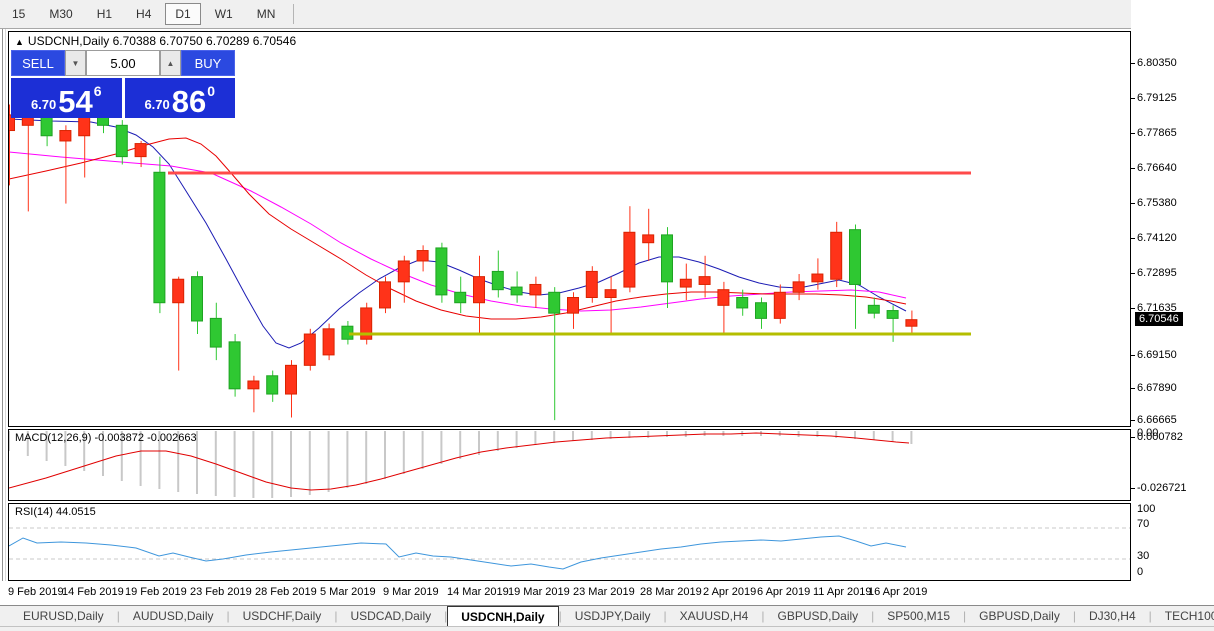  Describe the element at coordinates (123, 63) in the screenshot. I see `volume-input: 5.00` at that location.